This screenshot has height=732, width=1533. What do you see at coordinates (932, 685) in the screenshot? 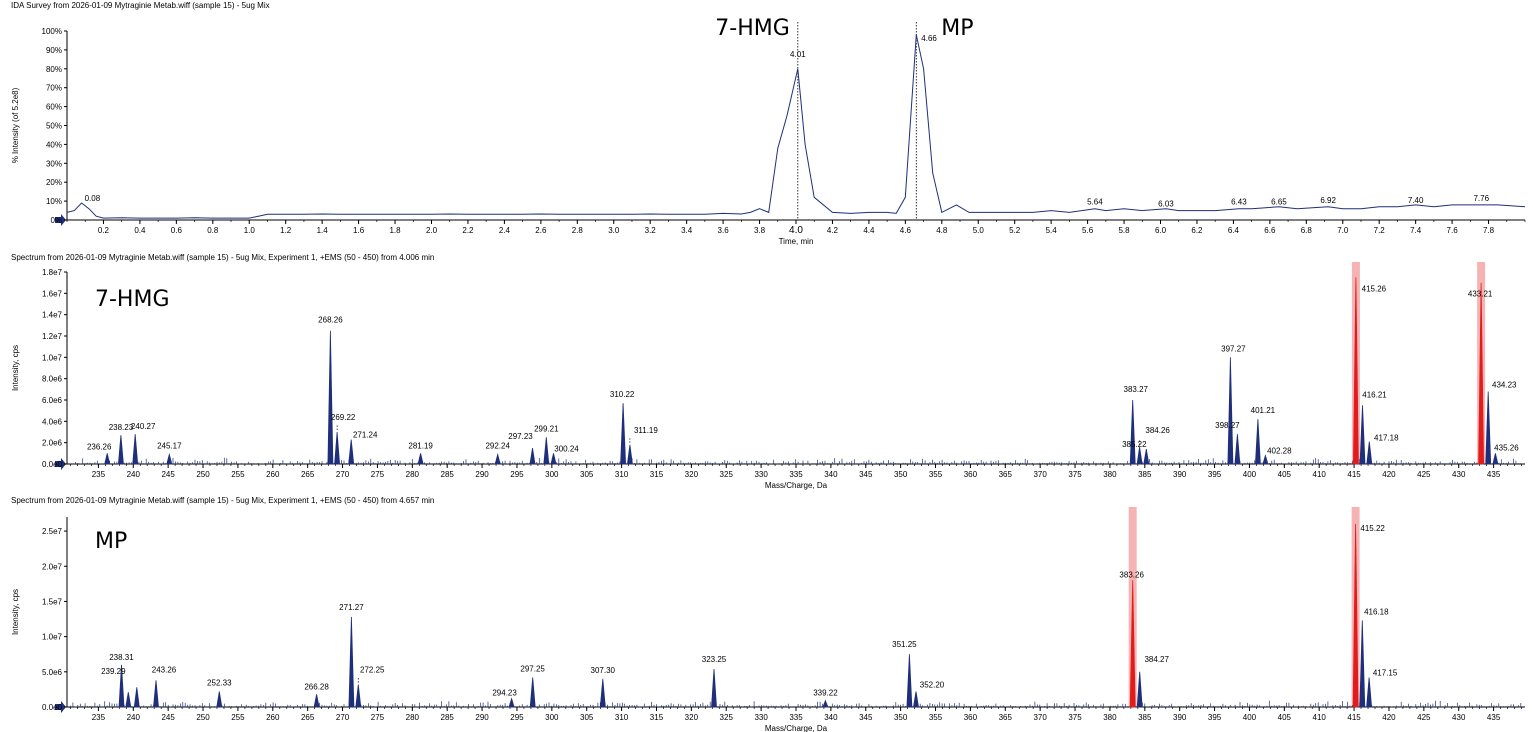
I see `spectrum-2-peak-label: 352.20` at bounding box center [932, 685].